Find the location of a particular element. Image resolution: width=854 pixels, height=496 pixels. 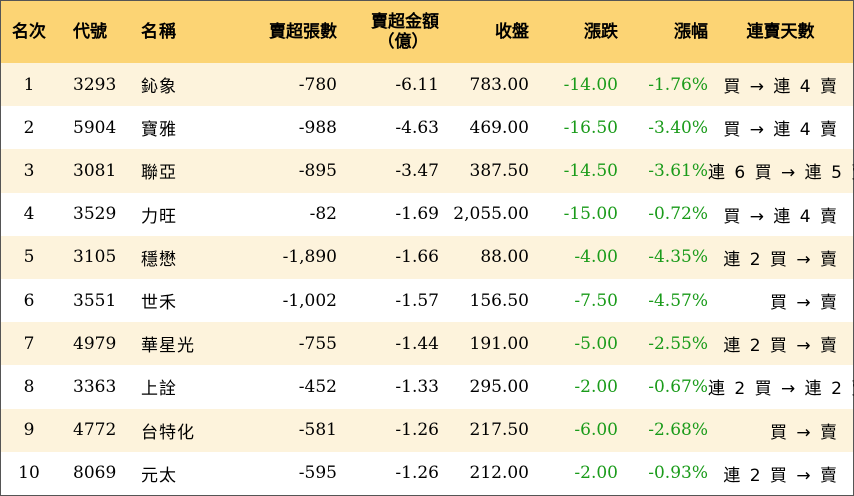

cell-code: 3363 is located at coordinates (95, 386).